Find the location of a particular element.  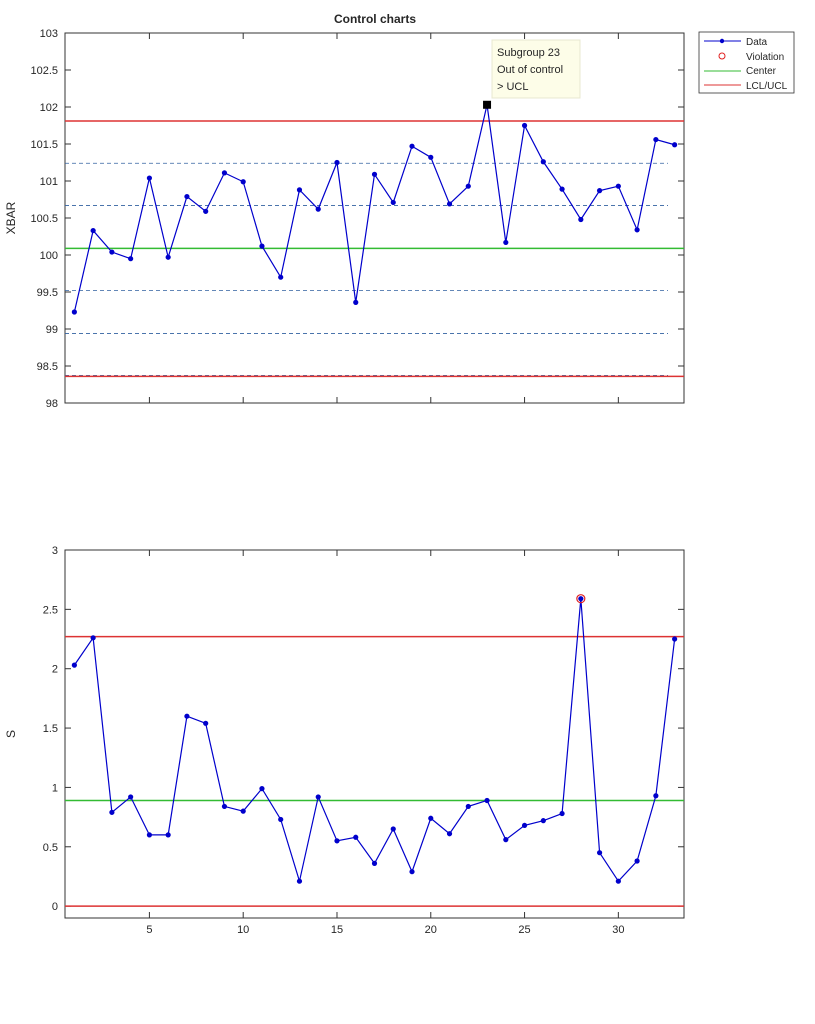

legend-data: Data is located at coordinates (757, 42).